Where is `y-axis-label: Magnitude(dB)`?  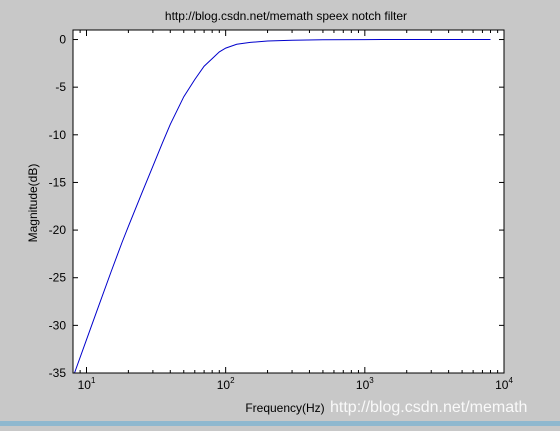 y-axis-label: Magnitude(dB) is located at coordinates (33, 203).